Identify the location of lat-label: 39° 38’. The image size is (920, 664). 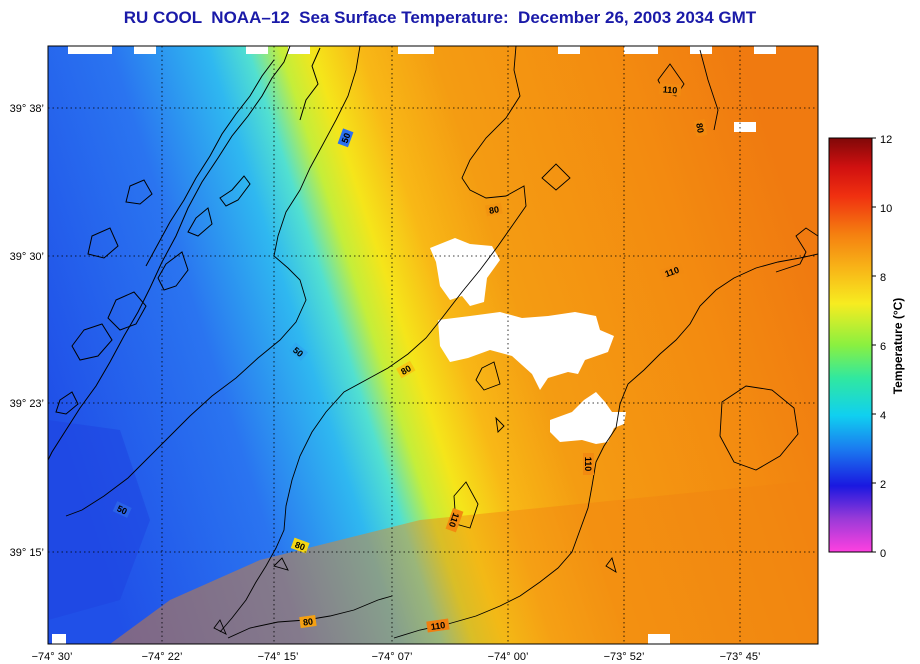
(27, 109).